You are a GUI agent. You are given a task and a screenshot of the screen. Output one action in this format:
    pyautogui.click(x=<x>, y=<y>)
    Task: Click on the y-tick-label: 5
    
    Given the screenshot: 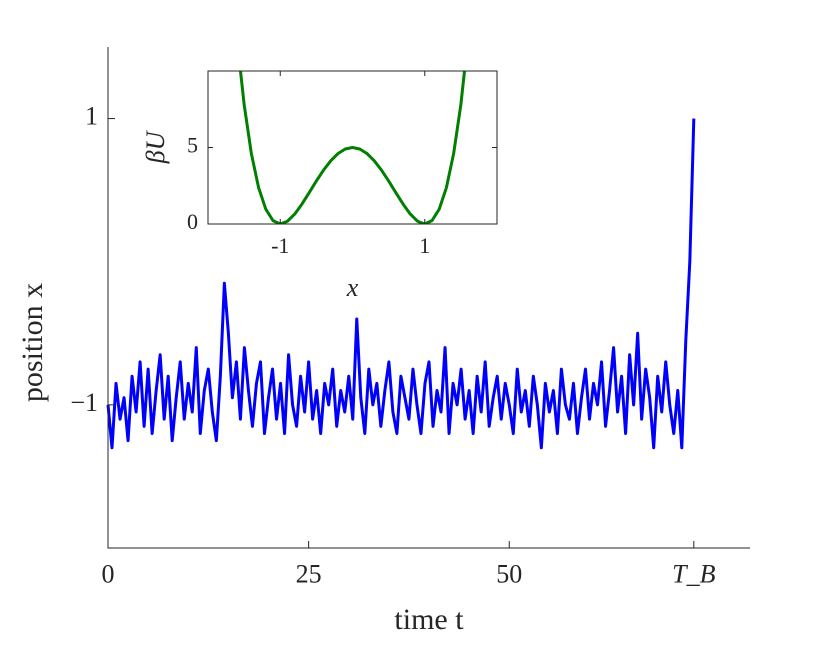 What is the action you would take?
    pyautogui.click(x=192, y=145)
    